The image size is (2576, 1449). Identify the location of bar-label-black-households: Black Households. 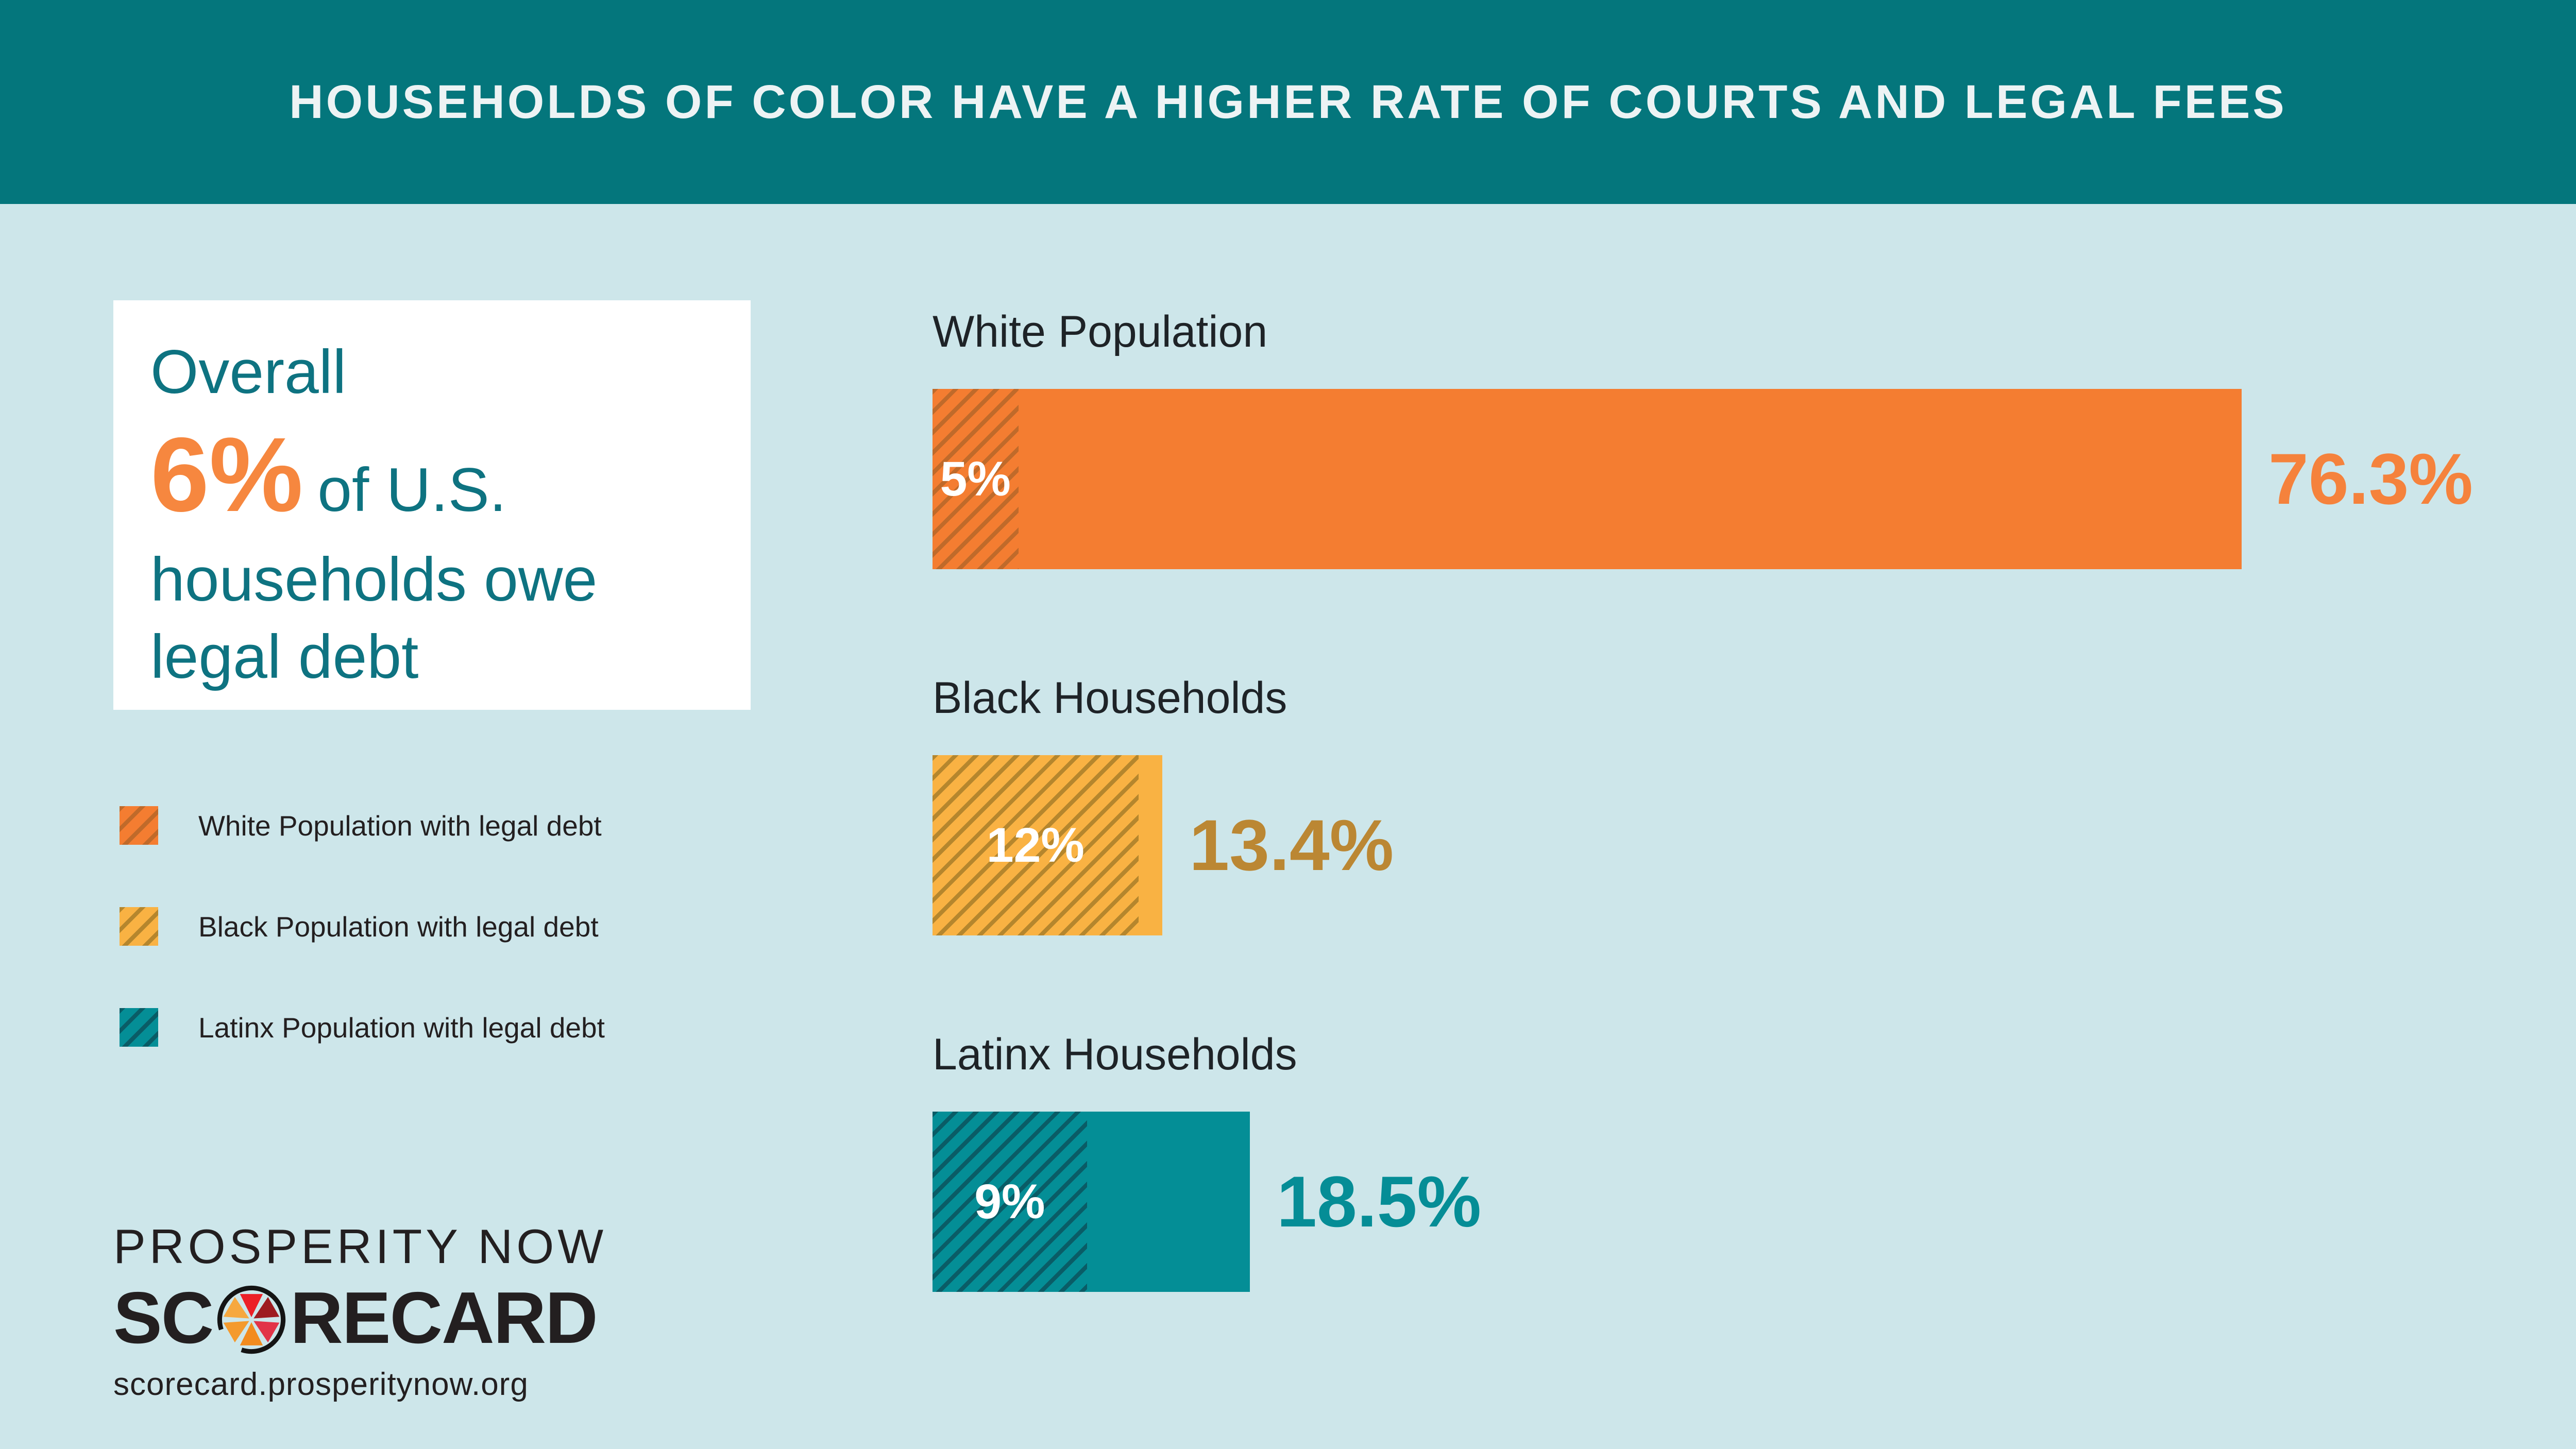
(1110, 698).